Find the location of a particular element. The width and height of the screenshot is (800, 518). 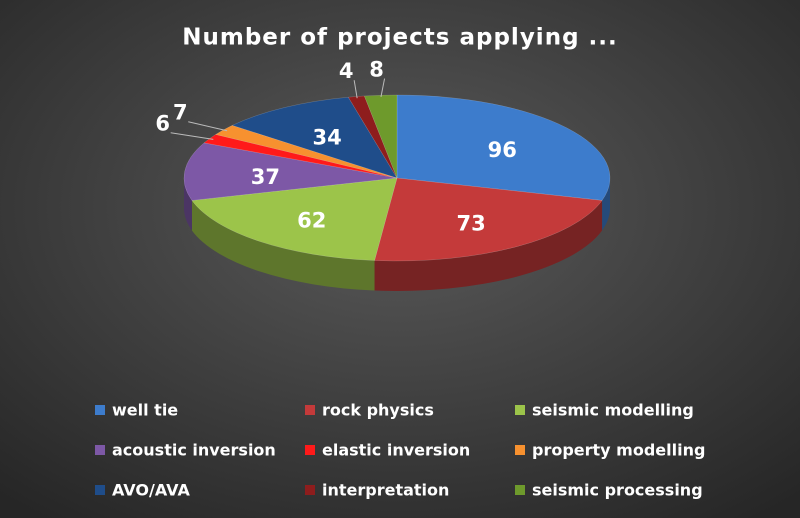

data-label: 62 is located at coordinates (311, 220).